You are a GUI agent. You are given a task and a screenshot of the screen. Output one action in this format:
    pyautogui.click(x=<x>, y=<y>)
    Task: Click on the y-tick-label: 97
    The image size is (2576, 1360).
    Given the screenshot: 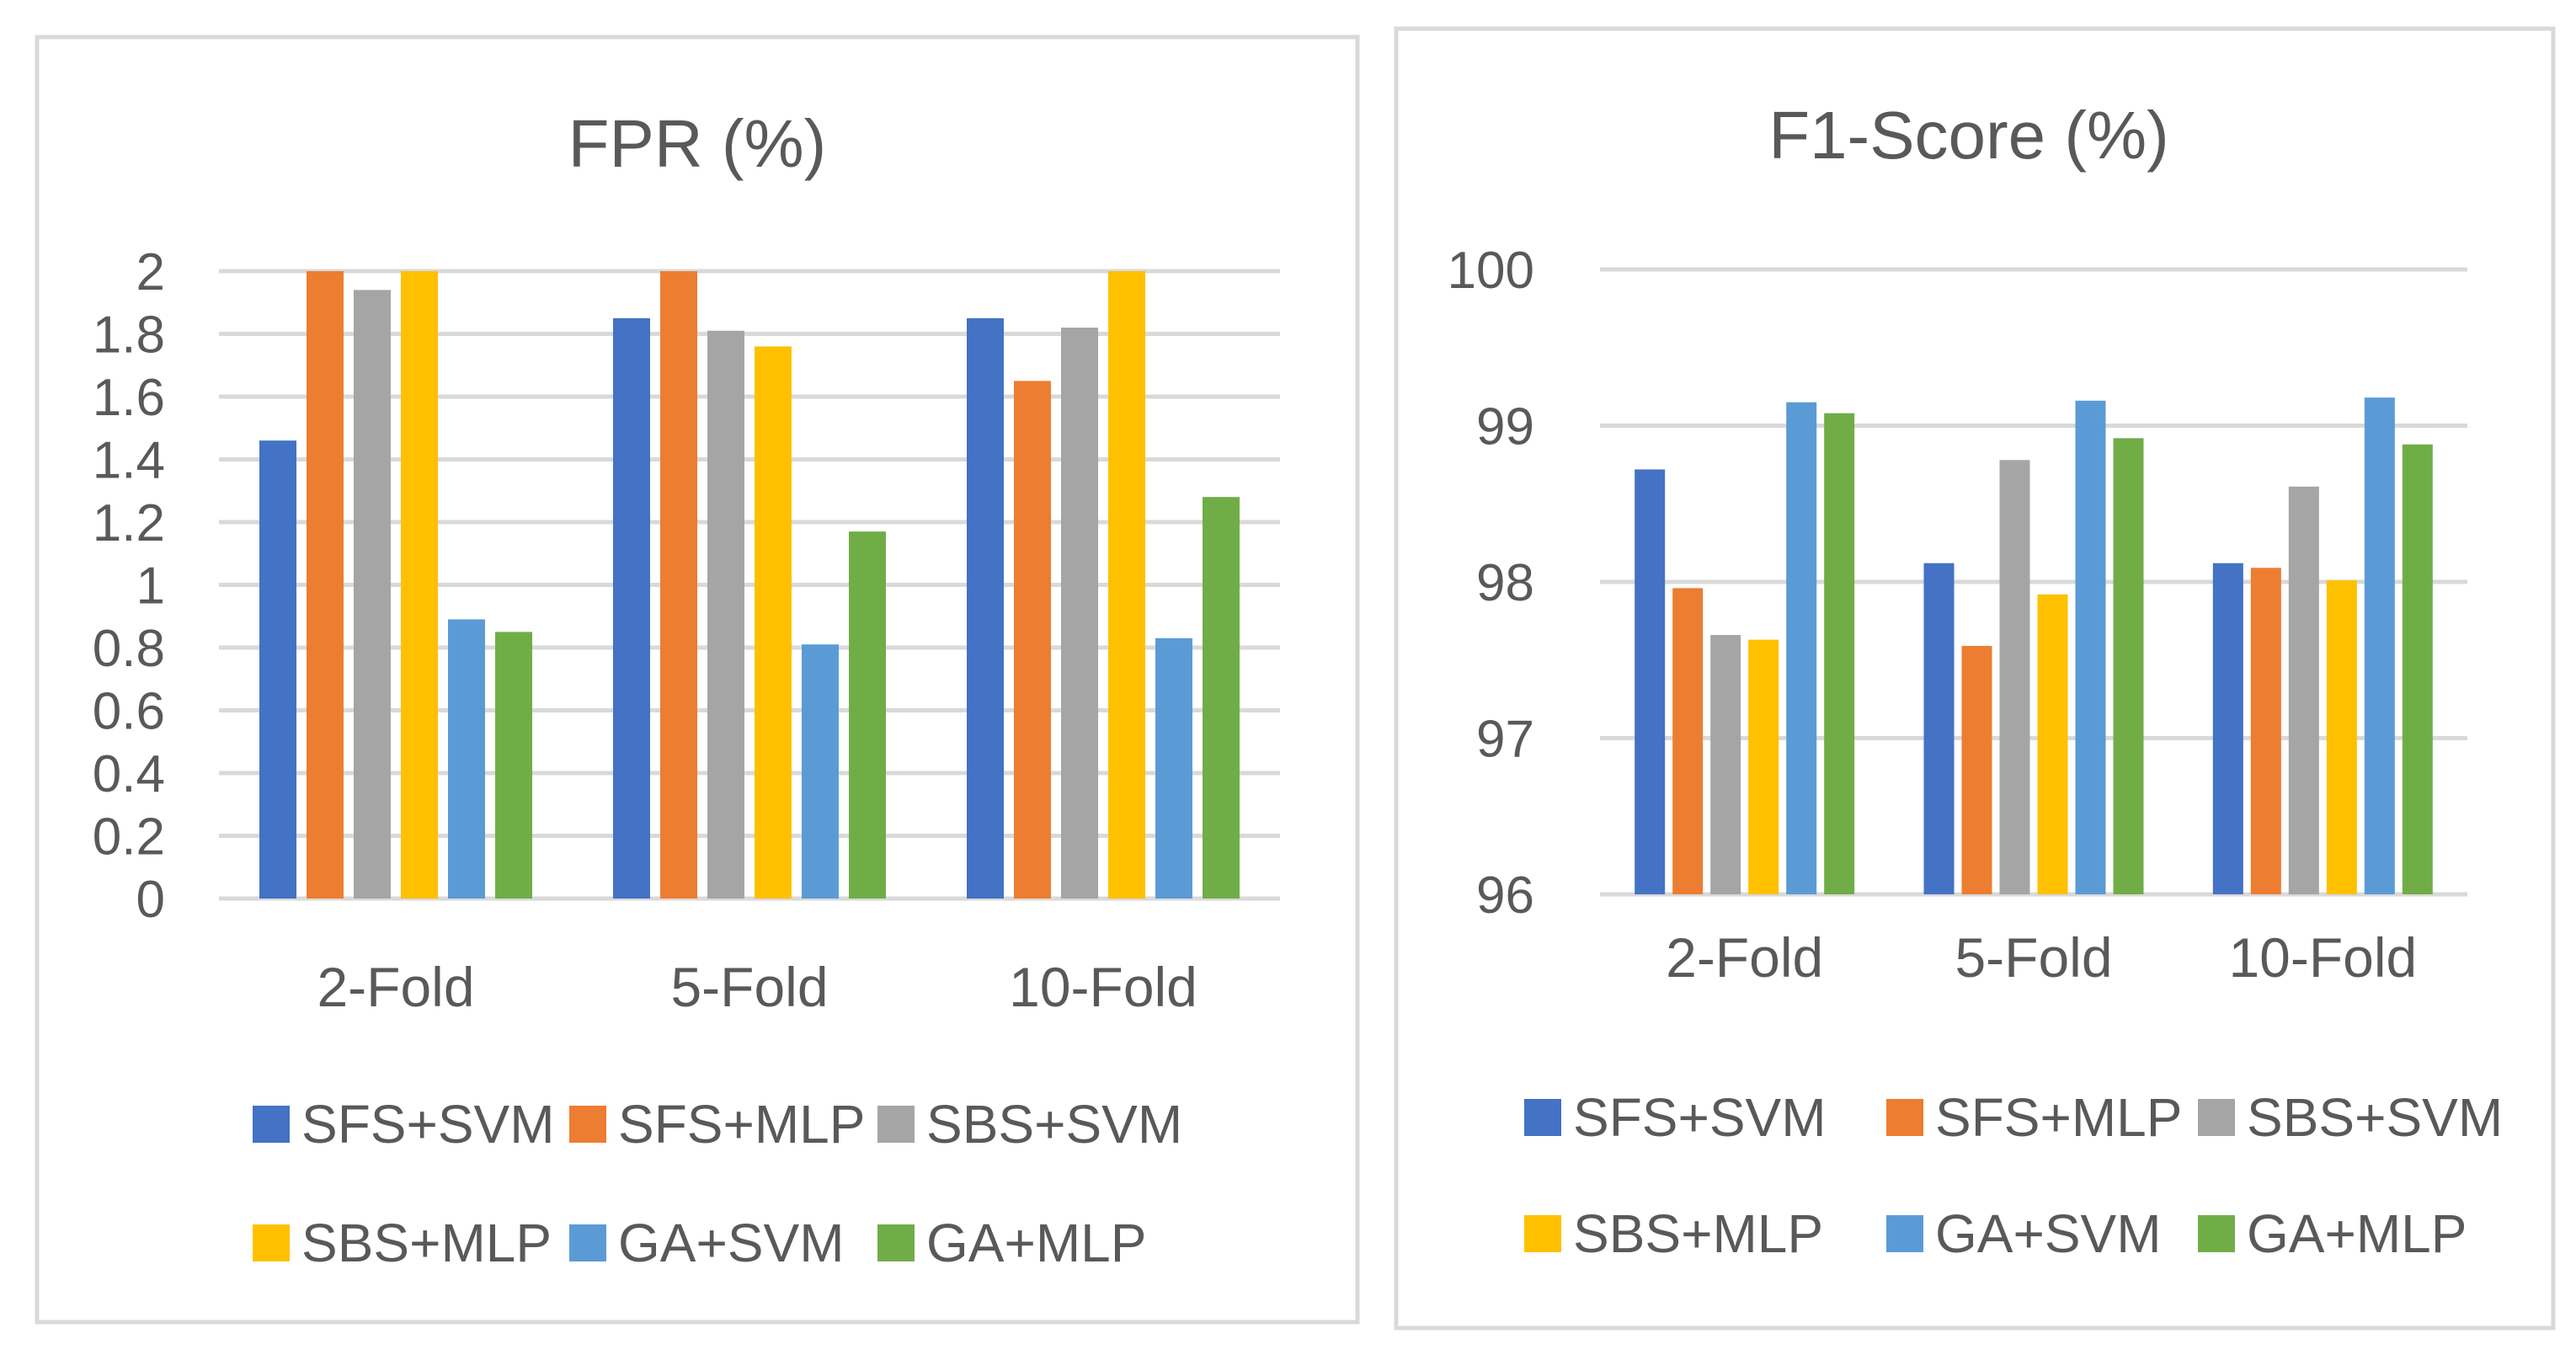 What is the action you would take?
    pyautogui.click(x=1505, y=740)
    